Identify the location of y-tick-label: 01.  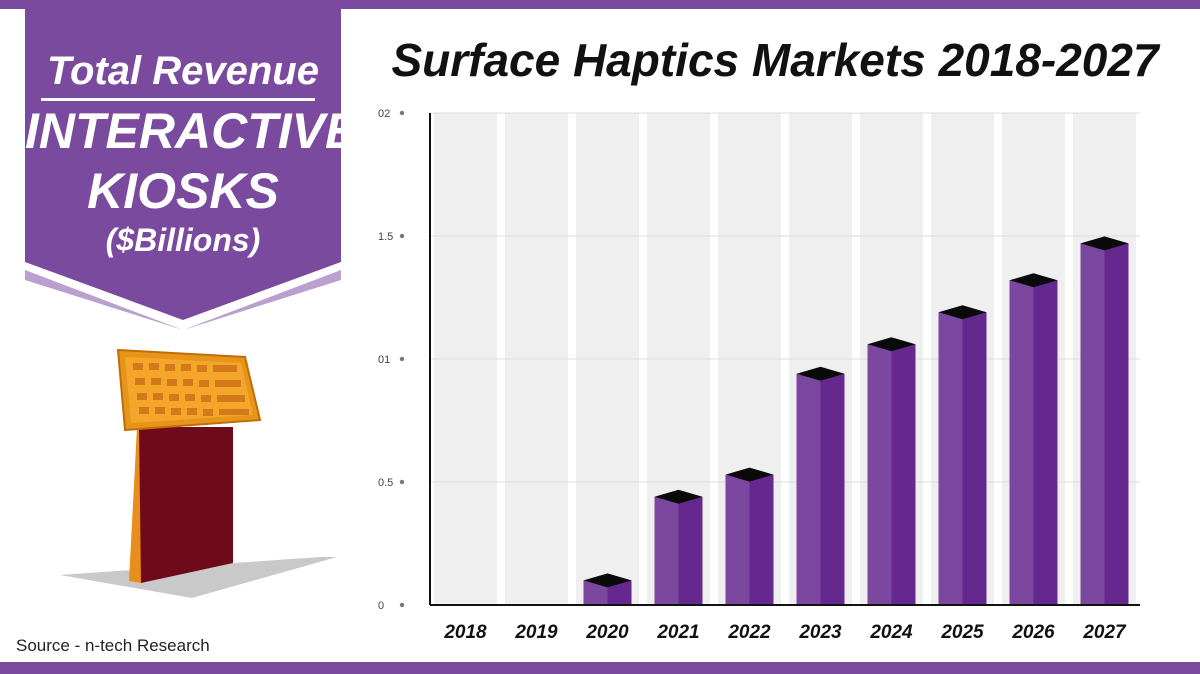
(384, 360).